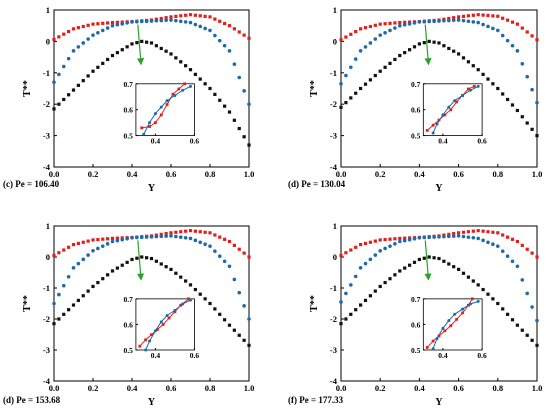 The width and height of the screenshot is (550, 415). I want to click on x-tick-label: 1.0, so click(249, 174).